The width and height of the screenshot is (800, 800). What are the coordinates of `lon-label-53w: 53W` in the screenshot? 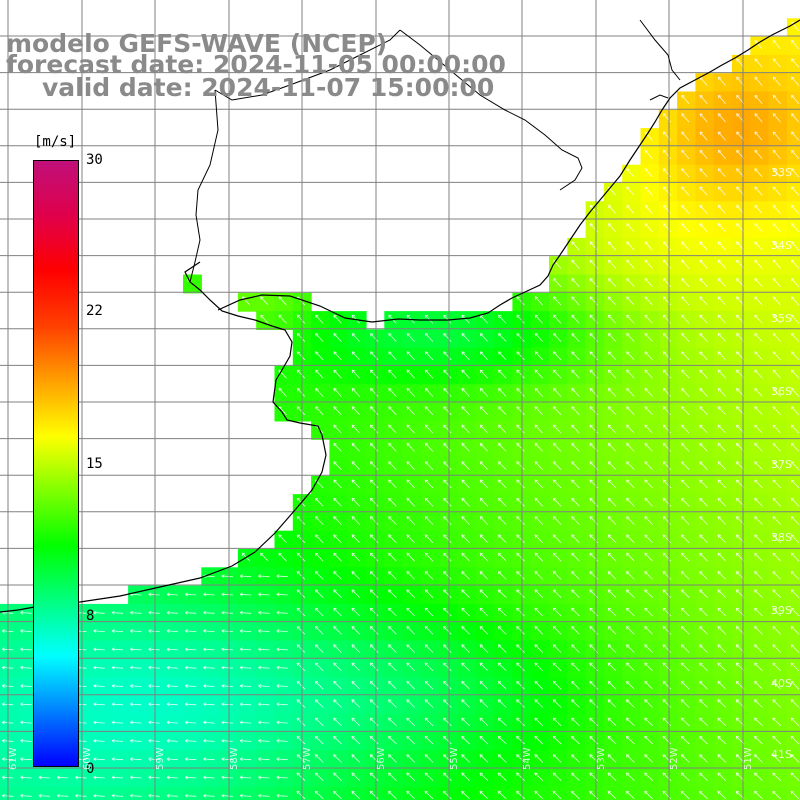 It's located at (601, 758).